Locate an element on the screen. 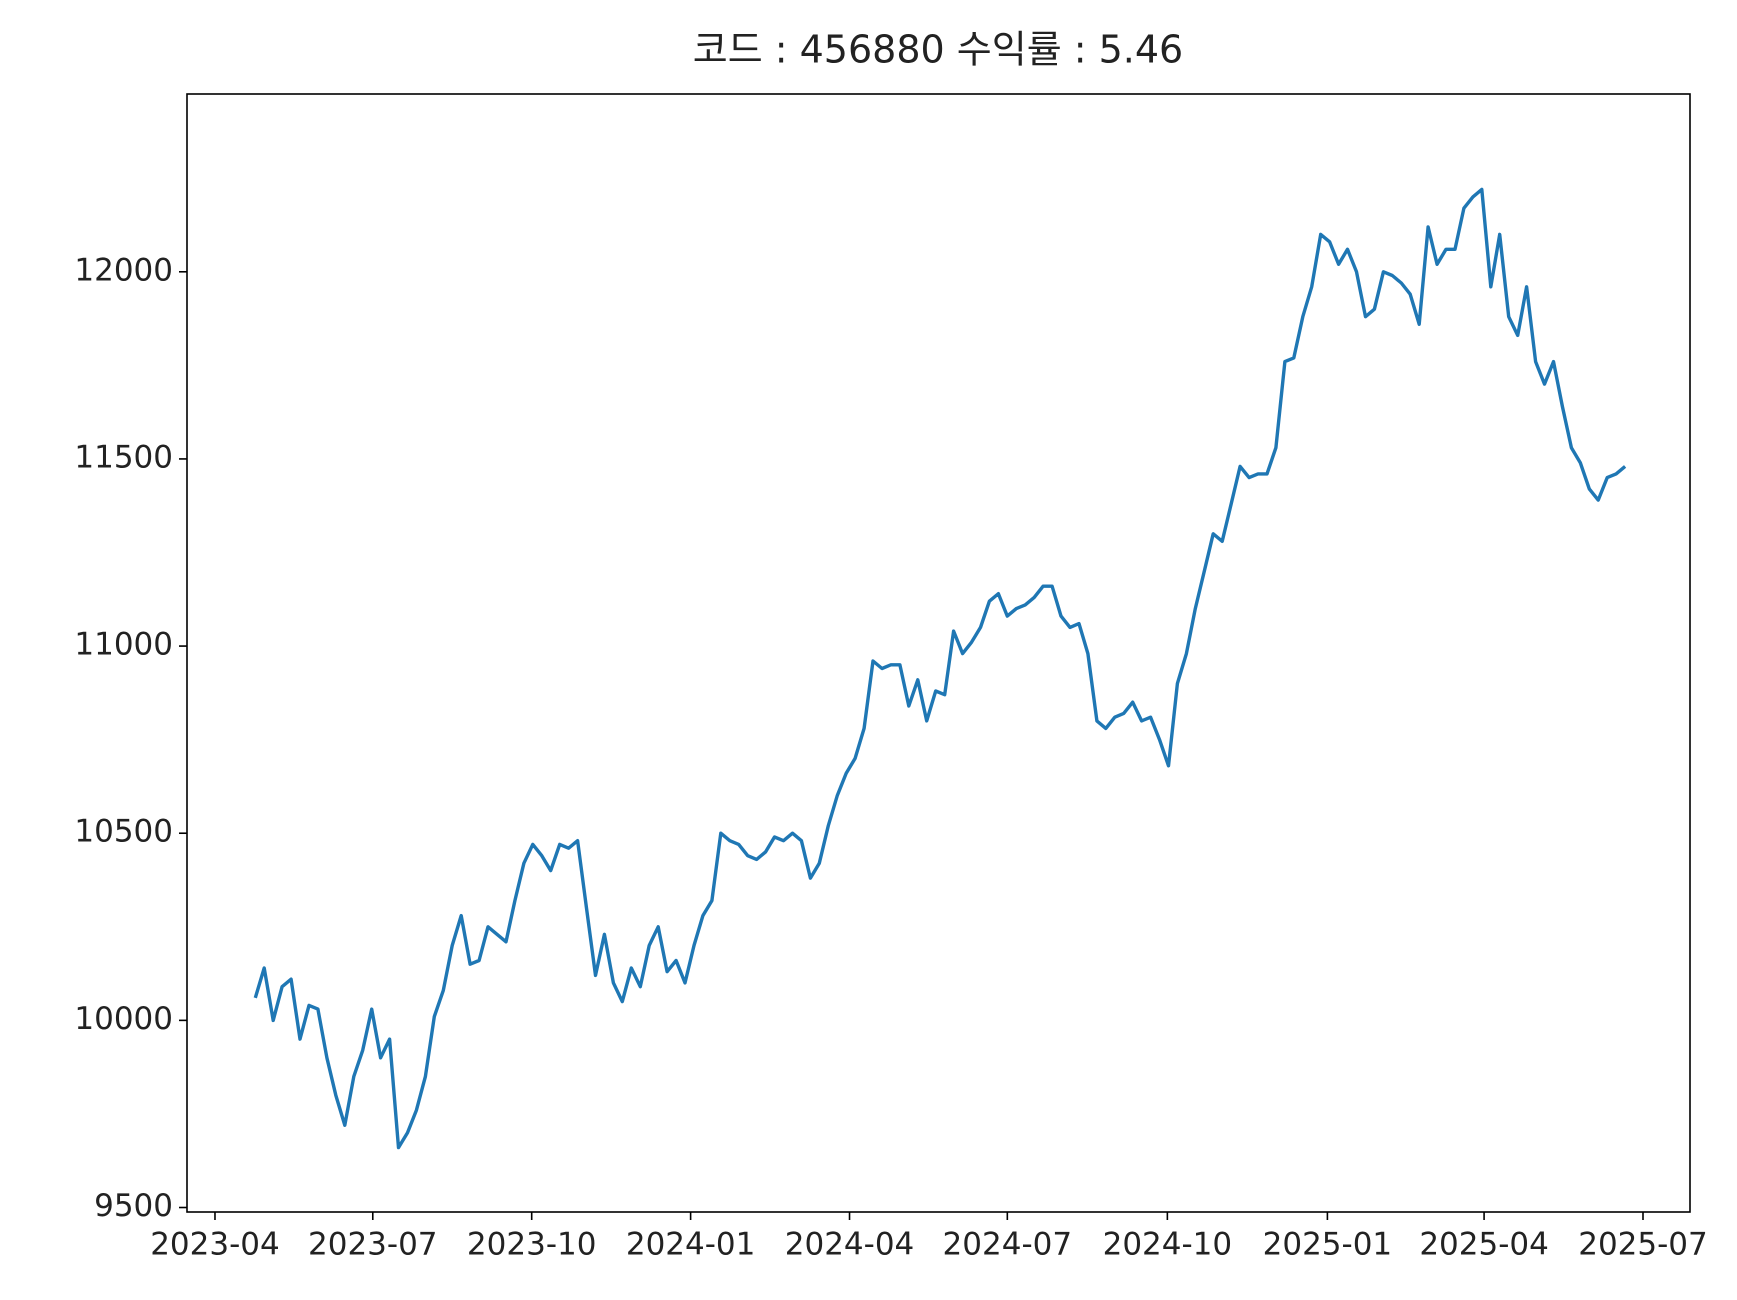 The height and width of the screenshot is (1300, 1737). x-tick-label: 2024-10 is located at coordinates (1168, 1245).